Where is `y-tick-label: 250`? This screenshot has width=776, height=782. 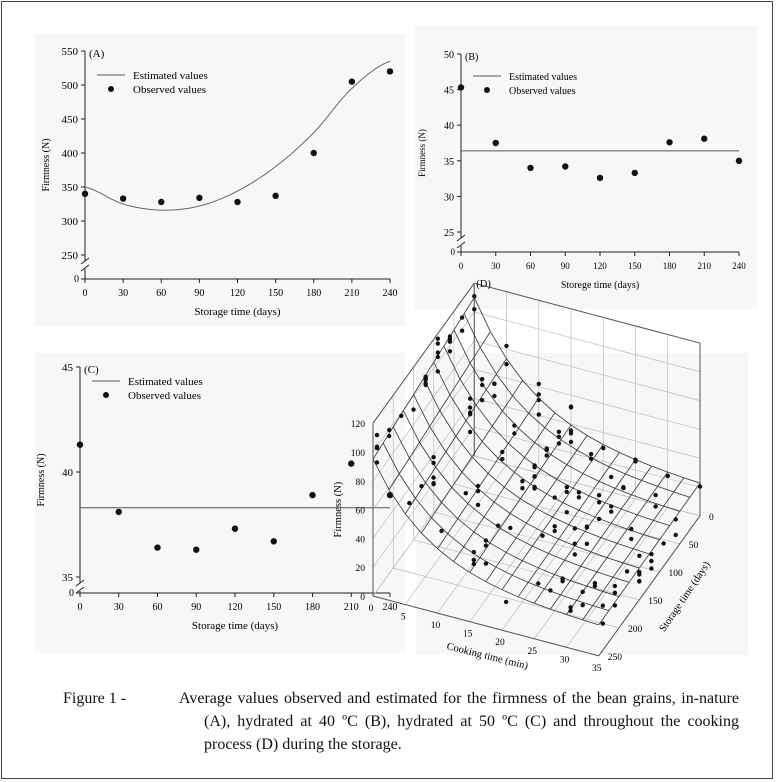 y-tick-label: 250 is located at coordinates (70, 256).